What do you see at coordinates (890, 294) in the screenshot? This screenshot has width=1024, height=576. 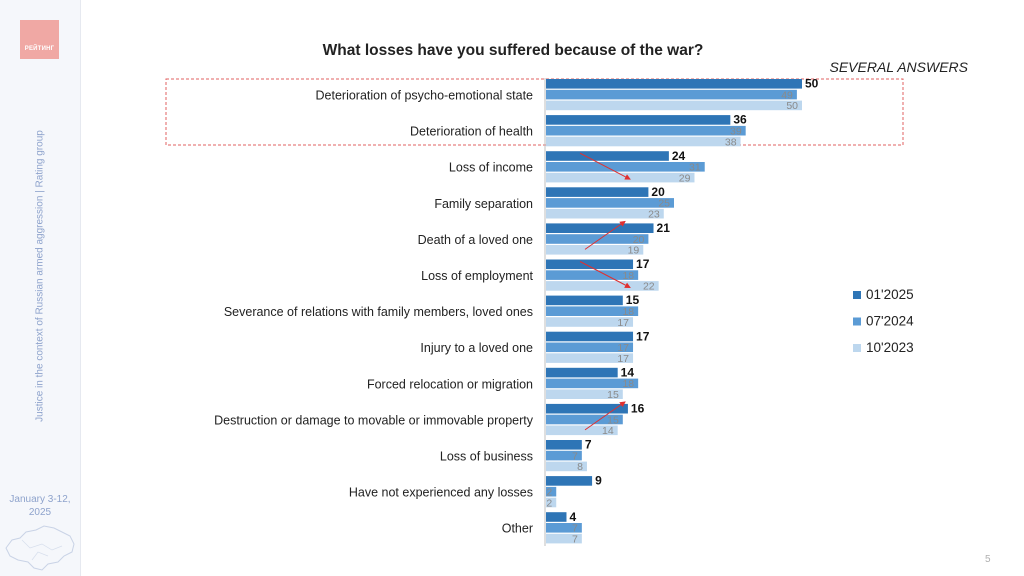 I see `legend-label: 01'2025` at bounding box center [890, 294].